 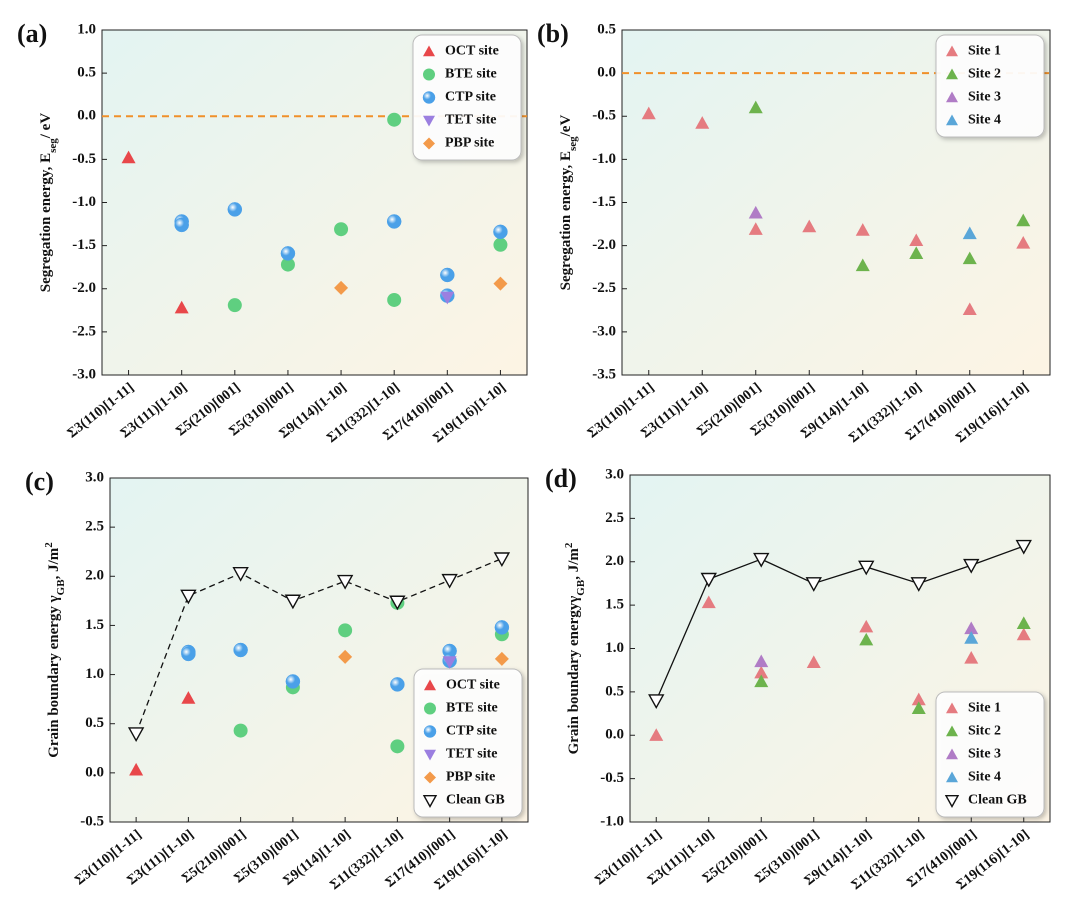 I want to click on legend-label: Site 2, so click(x=984, y=74).